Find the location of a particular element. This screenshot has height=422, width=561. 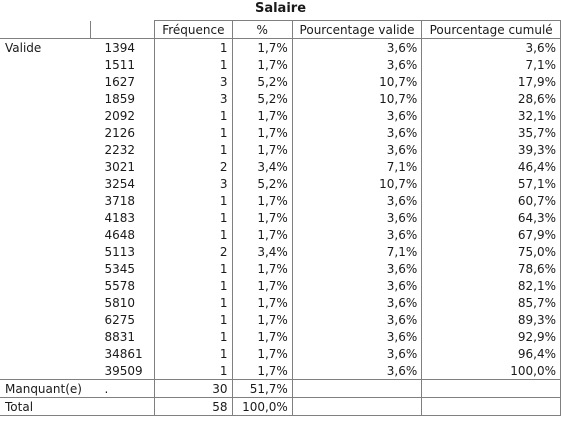

row-cumulative-percent: 75,0% is located at coordinates (491, 251).